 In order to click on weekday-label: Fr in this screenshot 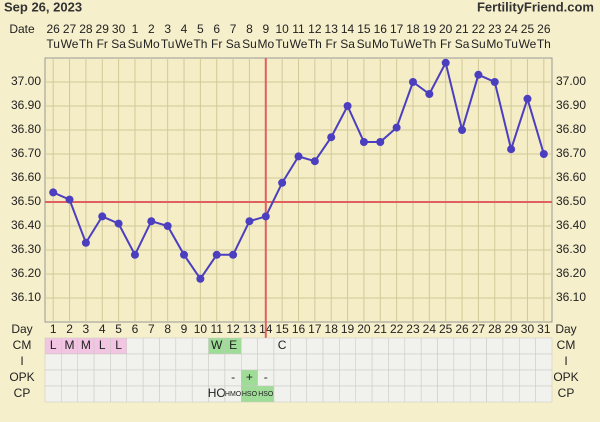, I will do `click(445, 44)`.